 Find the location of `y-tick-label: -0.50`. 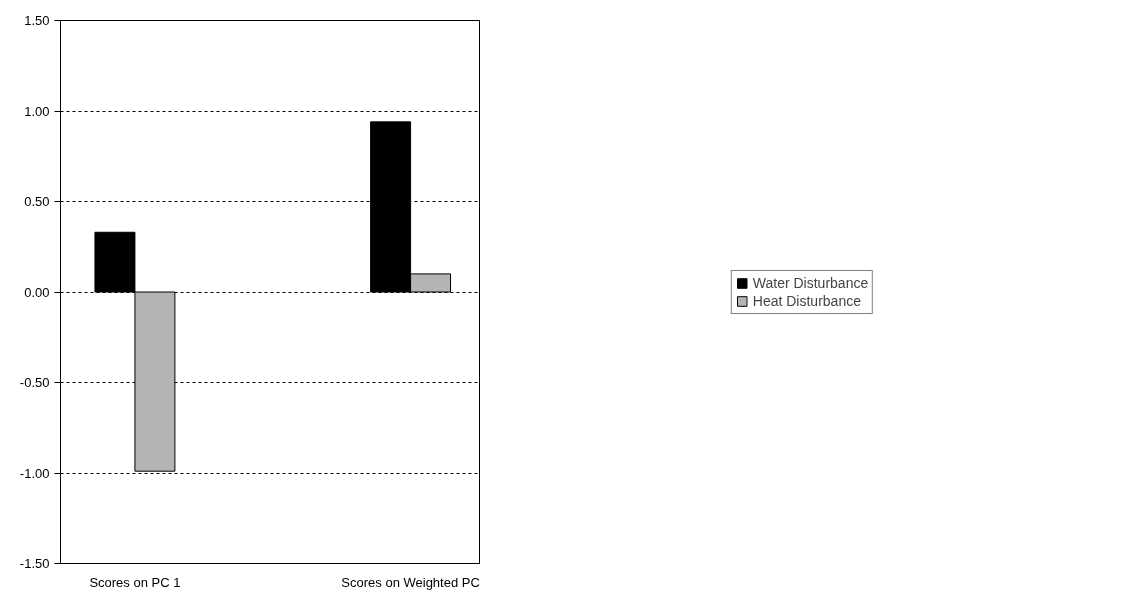

y-tick-label: -0.50 is located at coordinates (34, 382).